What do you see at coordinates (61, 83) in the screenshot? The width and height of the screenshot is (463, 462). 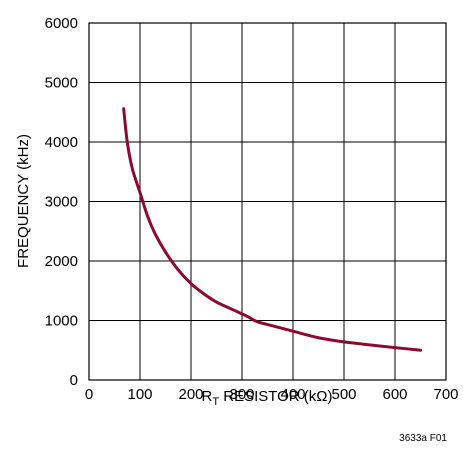 I see `y-tick-label: 5000` at bounding box center [61, 83].